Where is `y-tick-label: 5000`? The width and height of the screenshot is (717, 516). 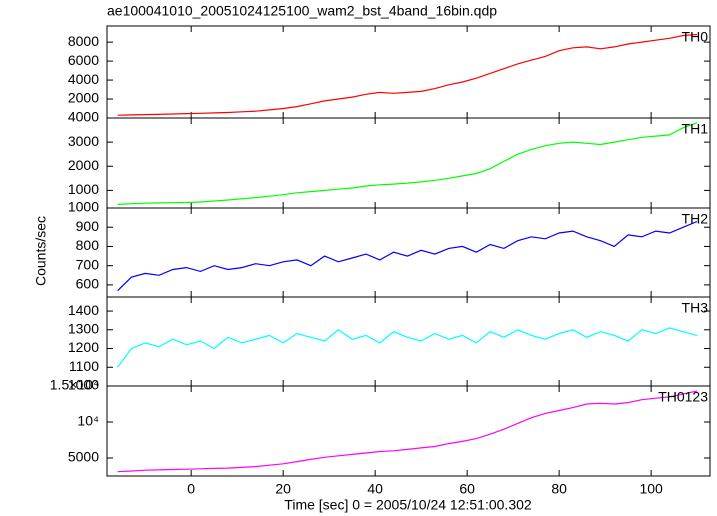 y-tick-label: 5000 is located at coordinates (83, 457).